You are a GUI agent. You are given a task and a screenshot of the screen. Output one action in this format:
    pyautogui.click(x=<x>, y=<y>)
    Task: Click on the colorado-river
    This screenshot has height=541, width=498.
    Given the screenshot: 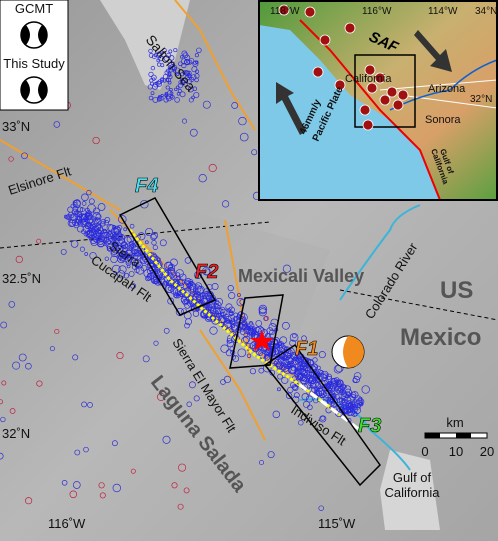 What is the action you would take?
    pyautogui.click(x=380, y=252)
    